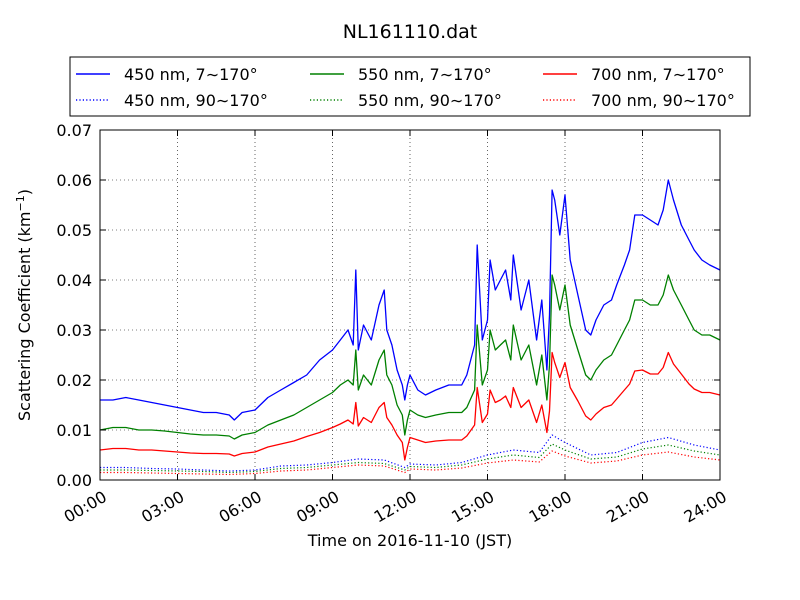 Image resolution: width=800 pixels, height=600 pixels. Describe the element at coordinates (74, 430) in the screenshot. I see `y-tick-label: 0.01` at that location.